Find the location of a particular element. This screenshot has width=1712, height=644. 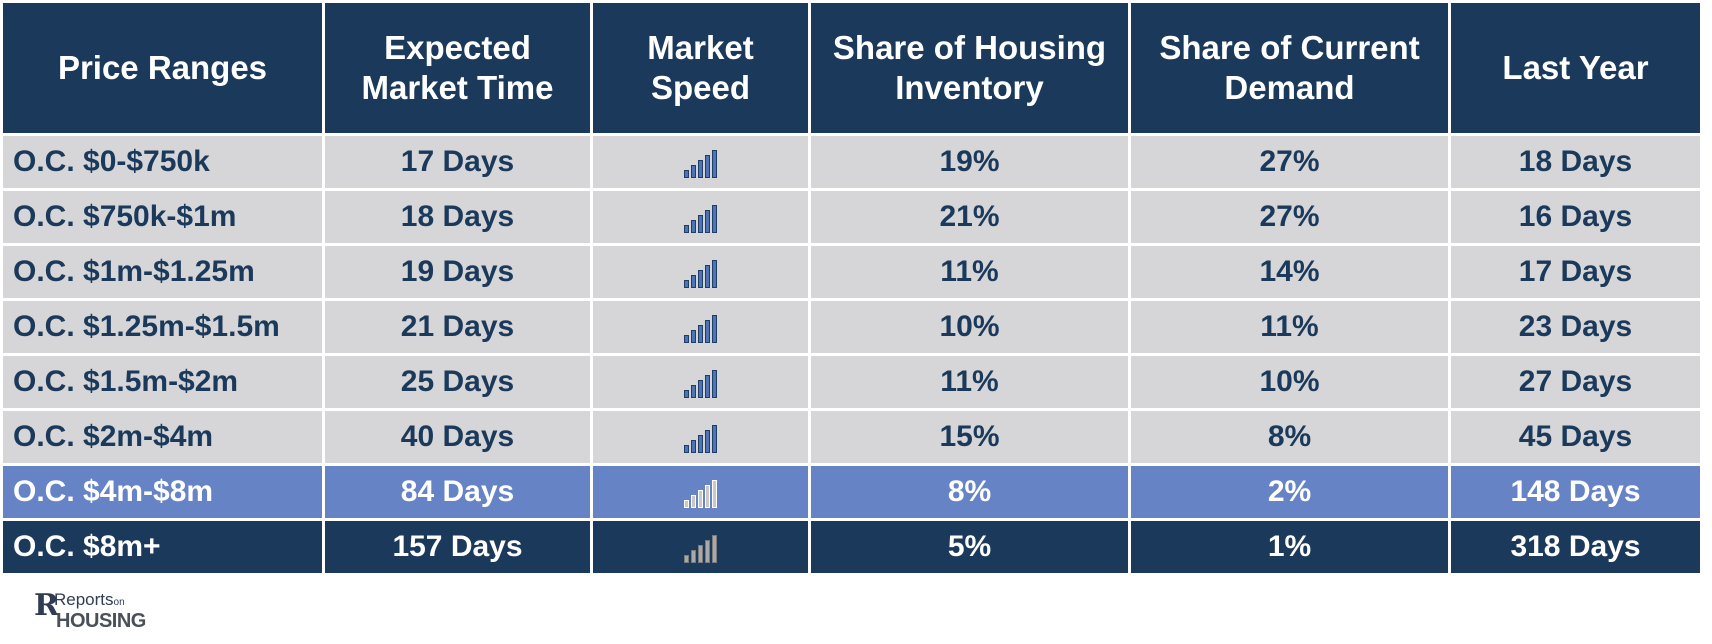

last-year-cell: 318 Days is located at coordinates (1575, 547).